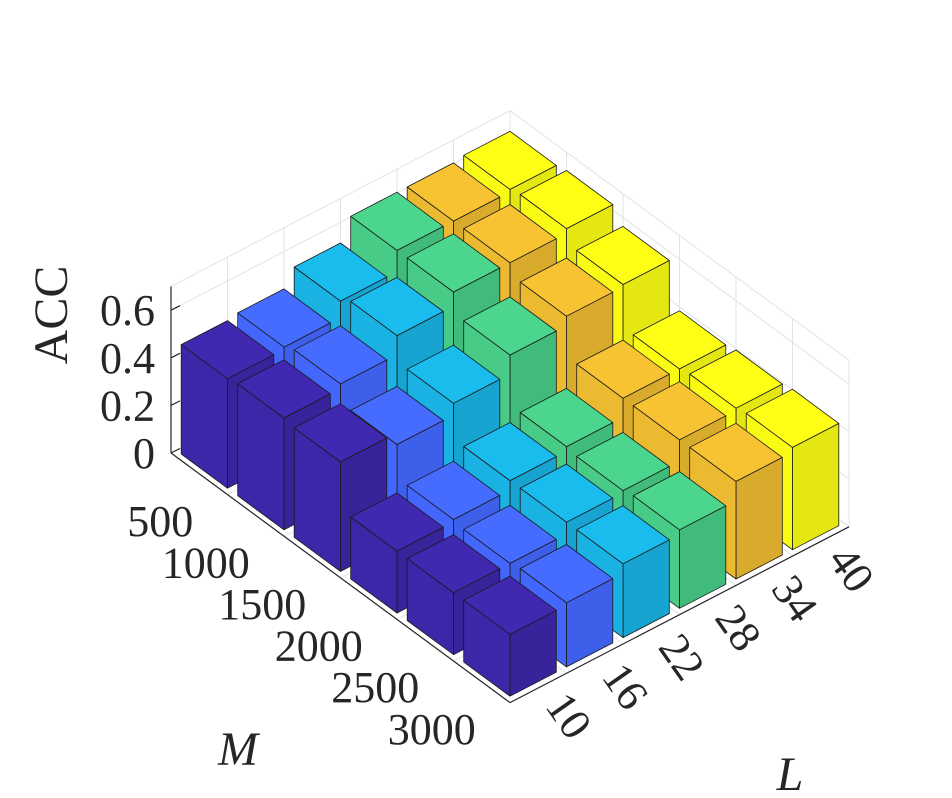 The height and width of the screenshot is (798, 952). What do you see at coordinates (568, 716) in the screenshot?
I see `x-tick-label: 10` at bounding box center [568, 716].